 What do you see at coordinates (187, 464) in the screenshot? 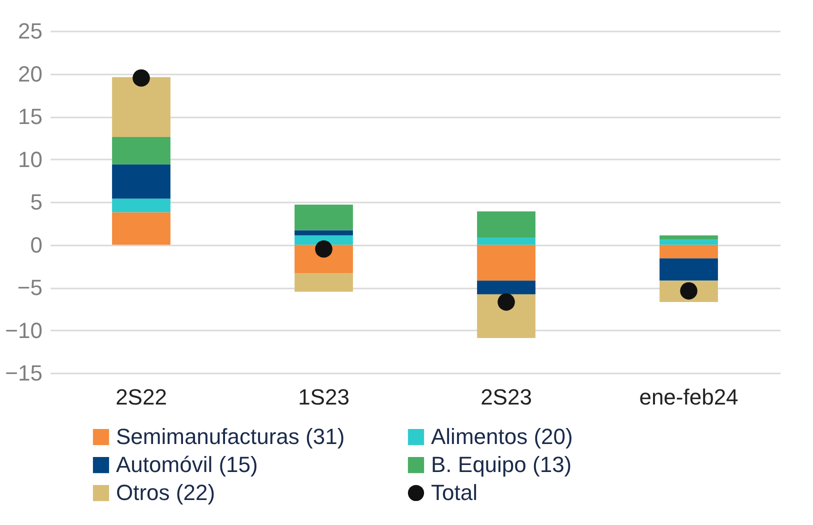
I see `legend-label: Automóvil (15)` at bounding box center [187, 464].